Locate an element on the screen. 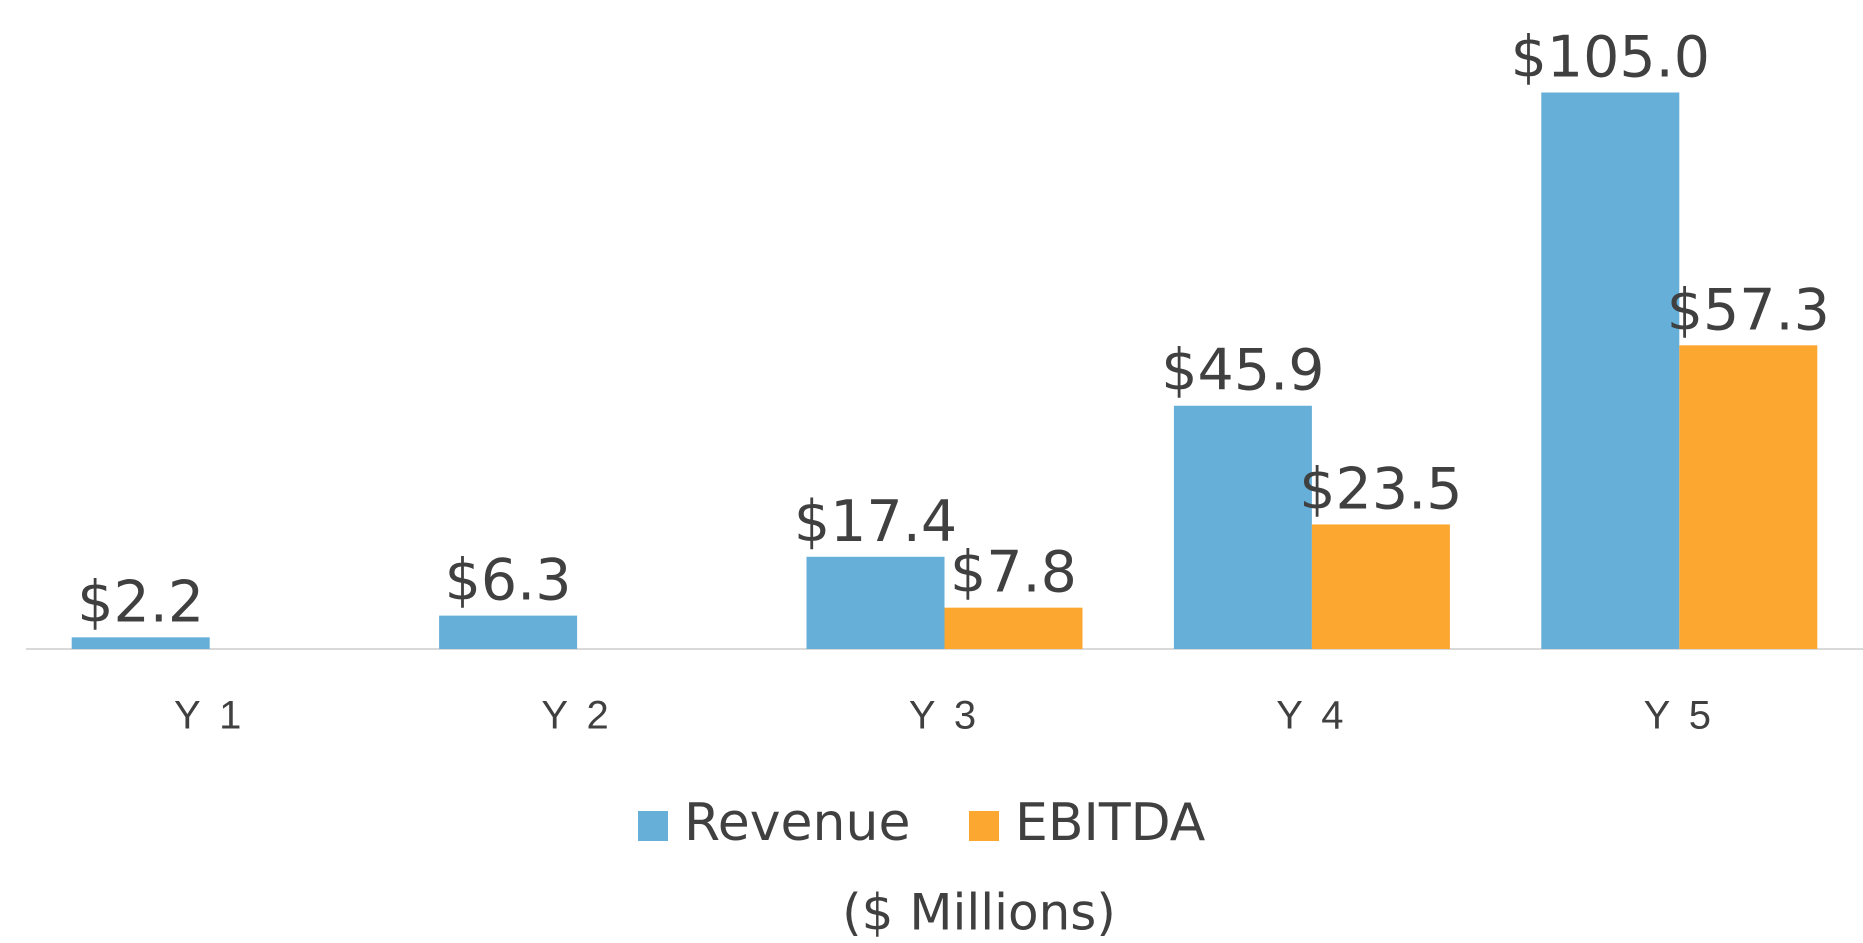 This screenshot has height=943, width=1863. chart-subtitle: ($ Millions) is located at coordinates (979, 913).